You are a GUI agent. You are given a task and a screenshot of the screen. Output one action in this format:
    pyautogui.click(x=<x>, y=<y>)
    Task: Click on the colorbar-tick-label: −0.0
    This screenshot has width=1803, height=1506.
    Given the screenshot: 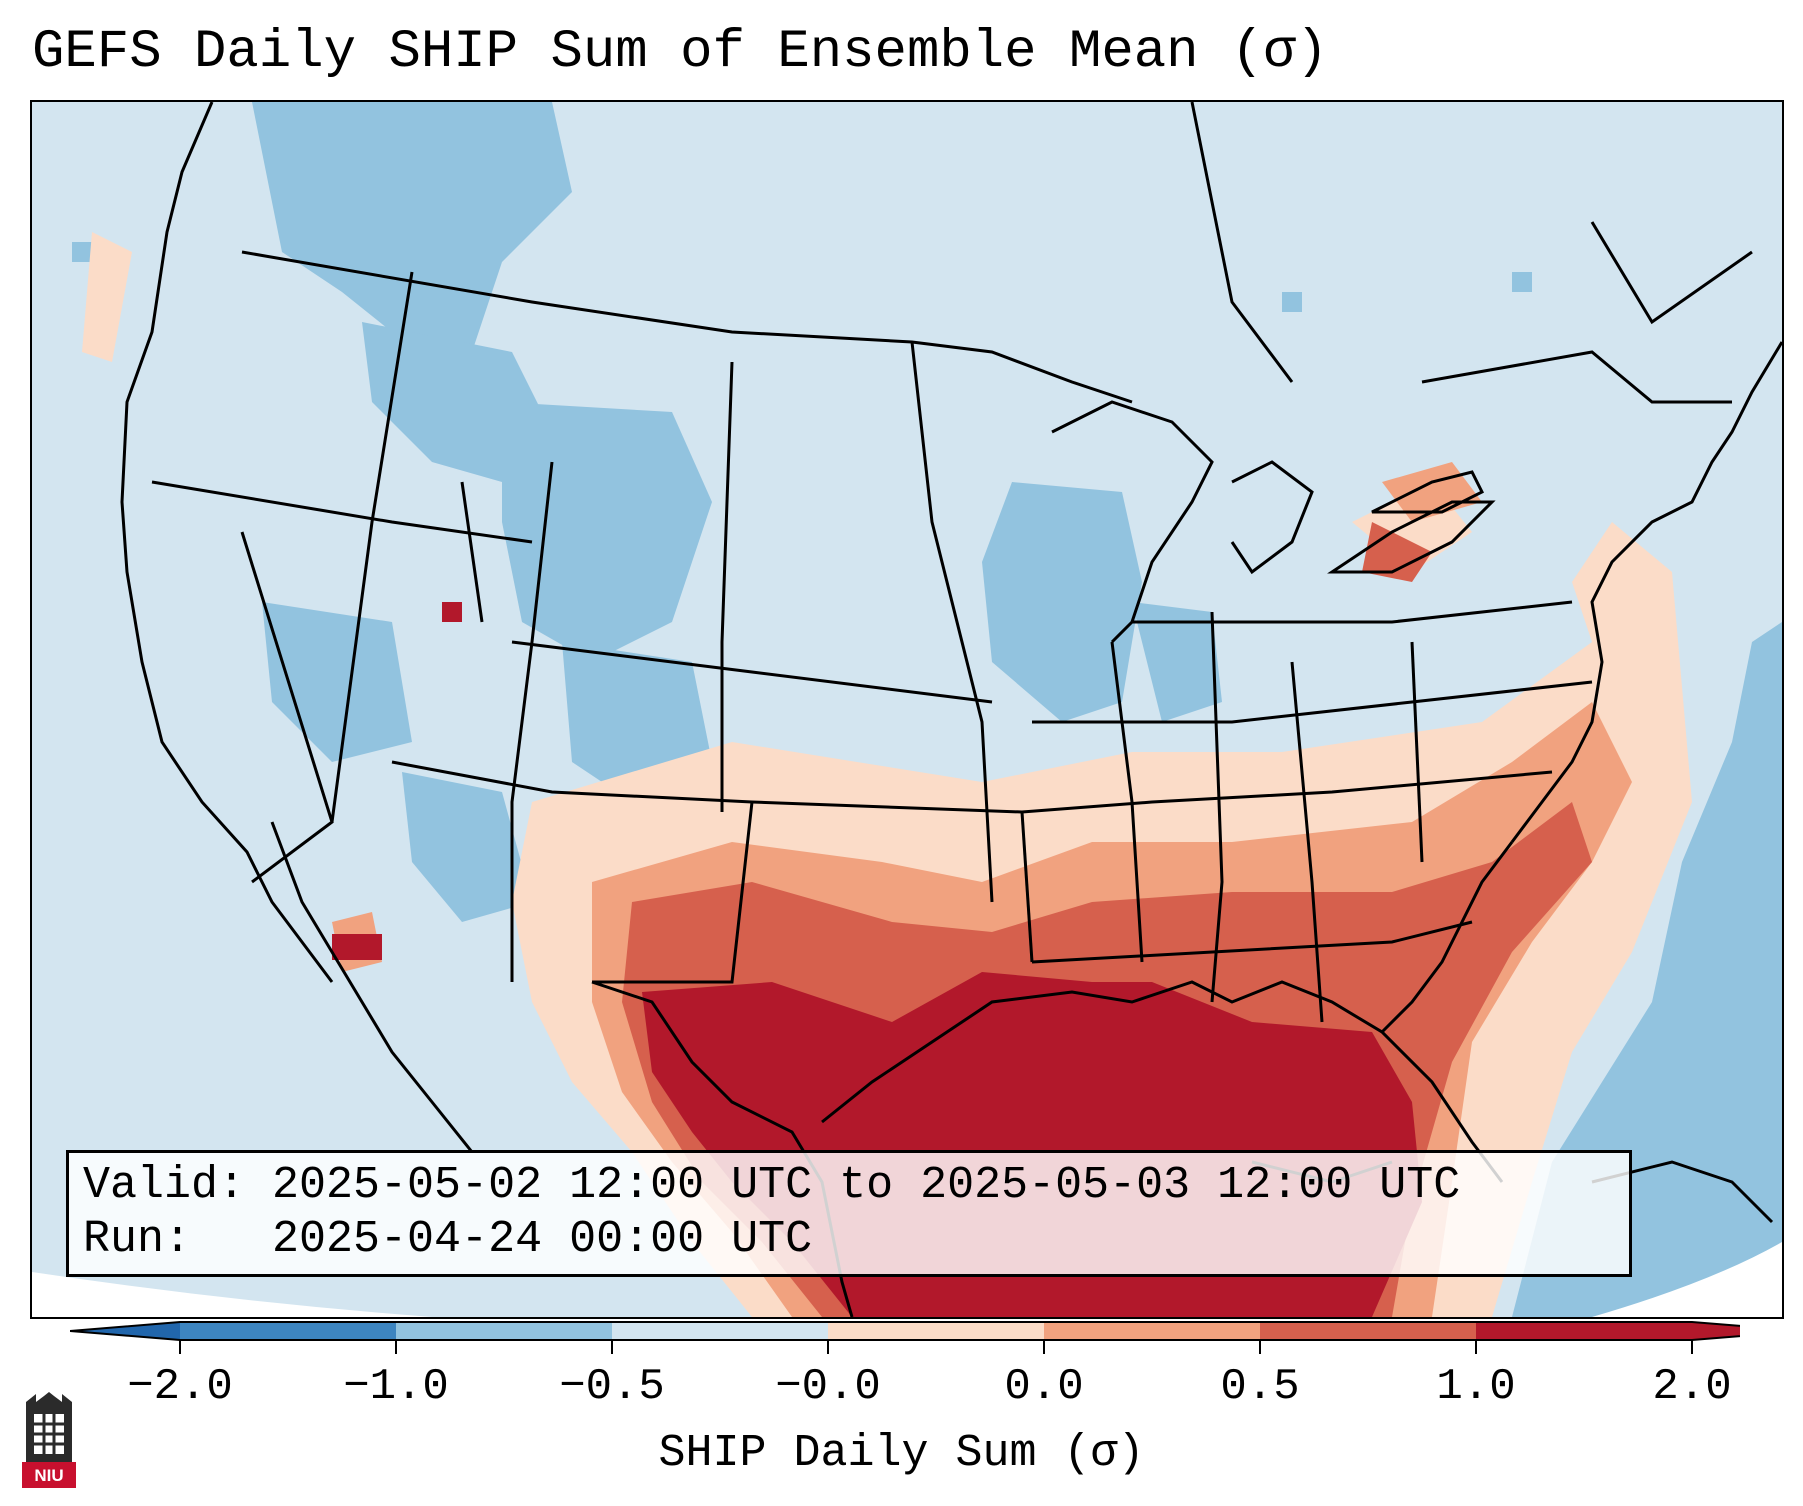 What is the action you would take?
    pyautogui.click(x=828, y=1387)
    